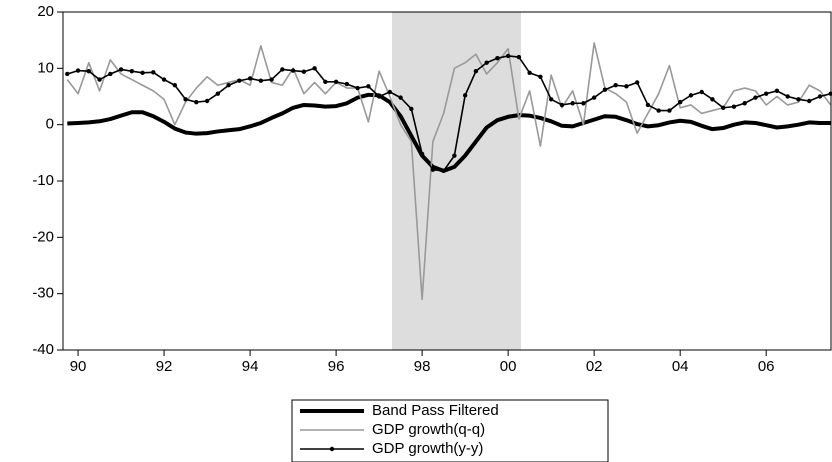 The image size is (832, 462). What do you see at coordinates (594, 366) in the screenshot?
I see `x-tick-label: 02` at bounding box center [594, 366].